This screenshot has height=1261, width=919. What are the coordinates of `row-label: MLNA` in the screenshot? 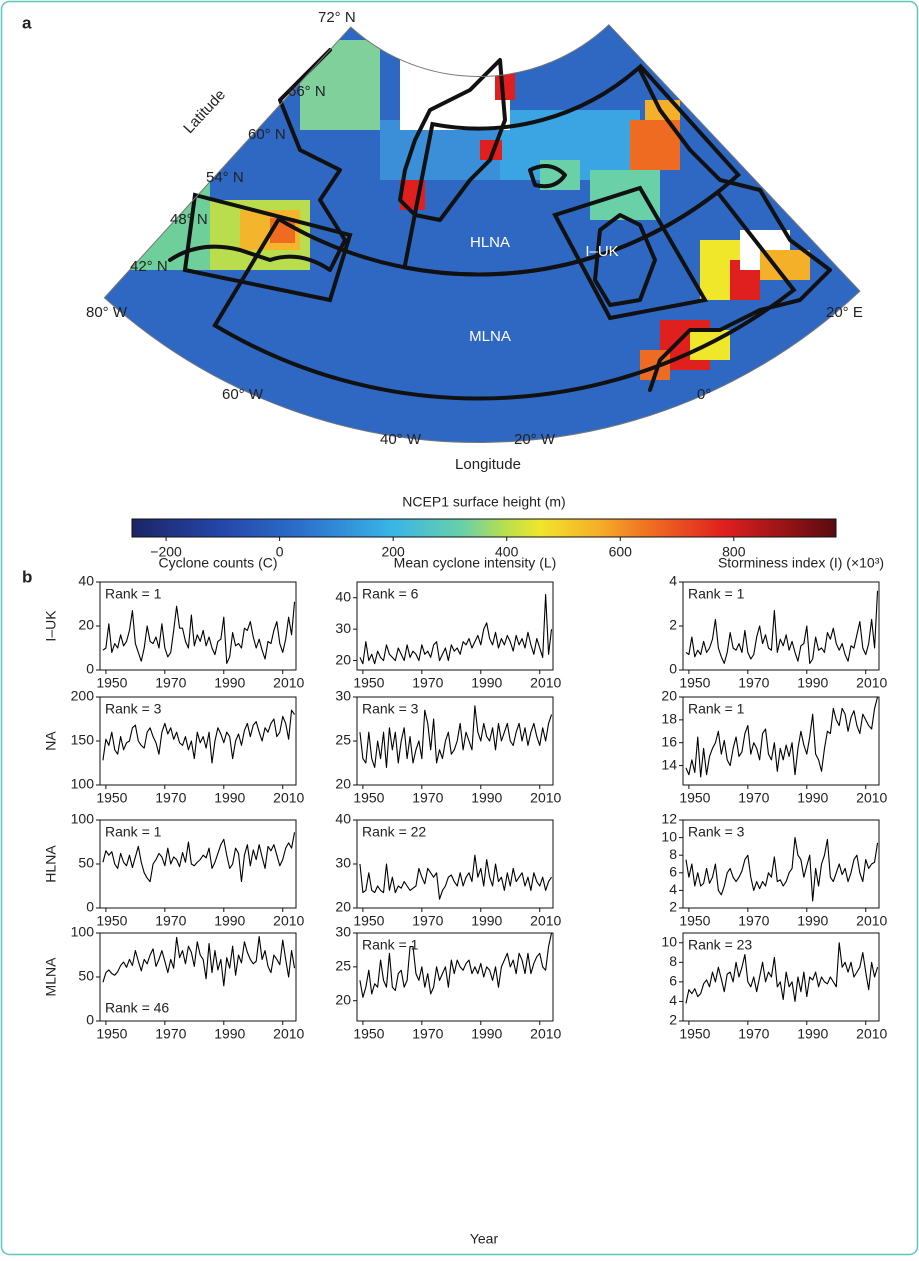 It's located at (51, 977).